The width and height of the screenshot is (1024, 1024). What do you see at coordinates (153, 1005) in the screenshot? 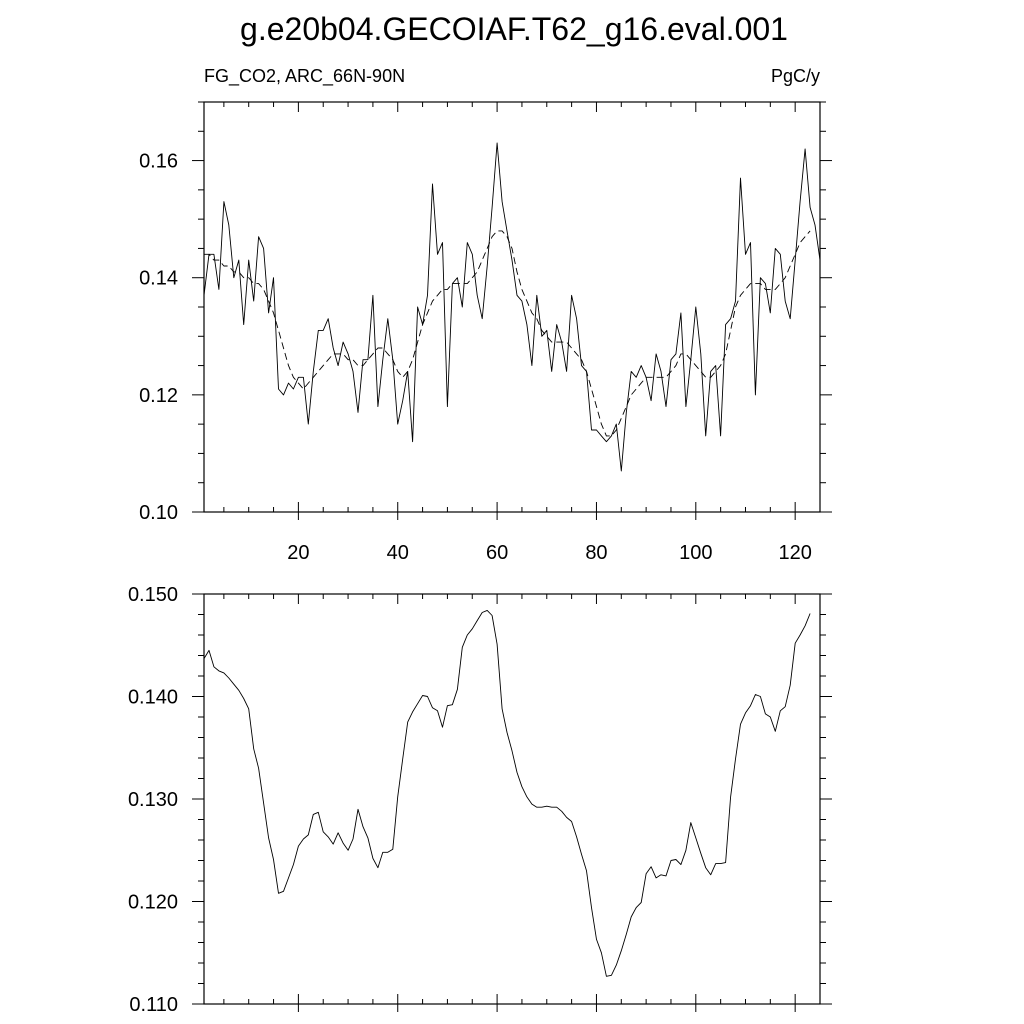
I see `bottom-y-tick-label: 0.110` at bounding box center [153, 1005].